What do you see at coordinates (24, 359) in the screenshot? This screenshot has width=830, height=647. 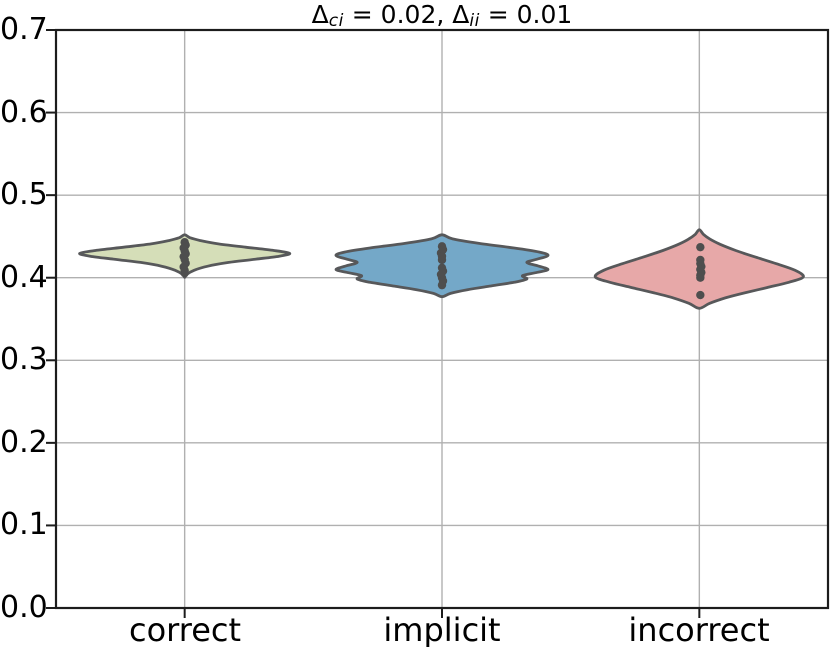 I see `y-tick-label-0.3: 0.3` at bounding box center [24, 359].